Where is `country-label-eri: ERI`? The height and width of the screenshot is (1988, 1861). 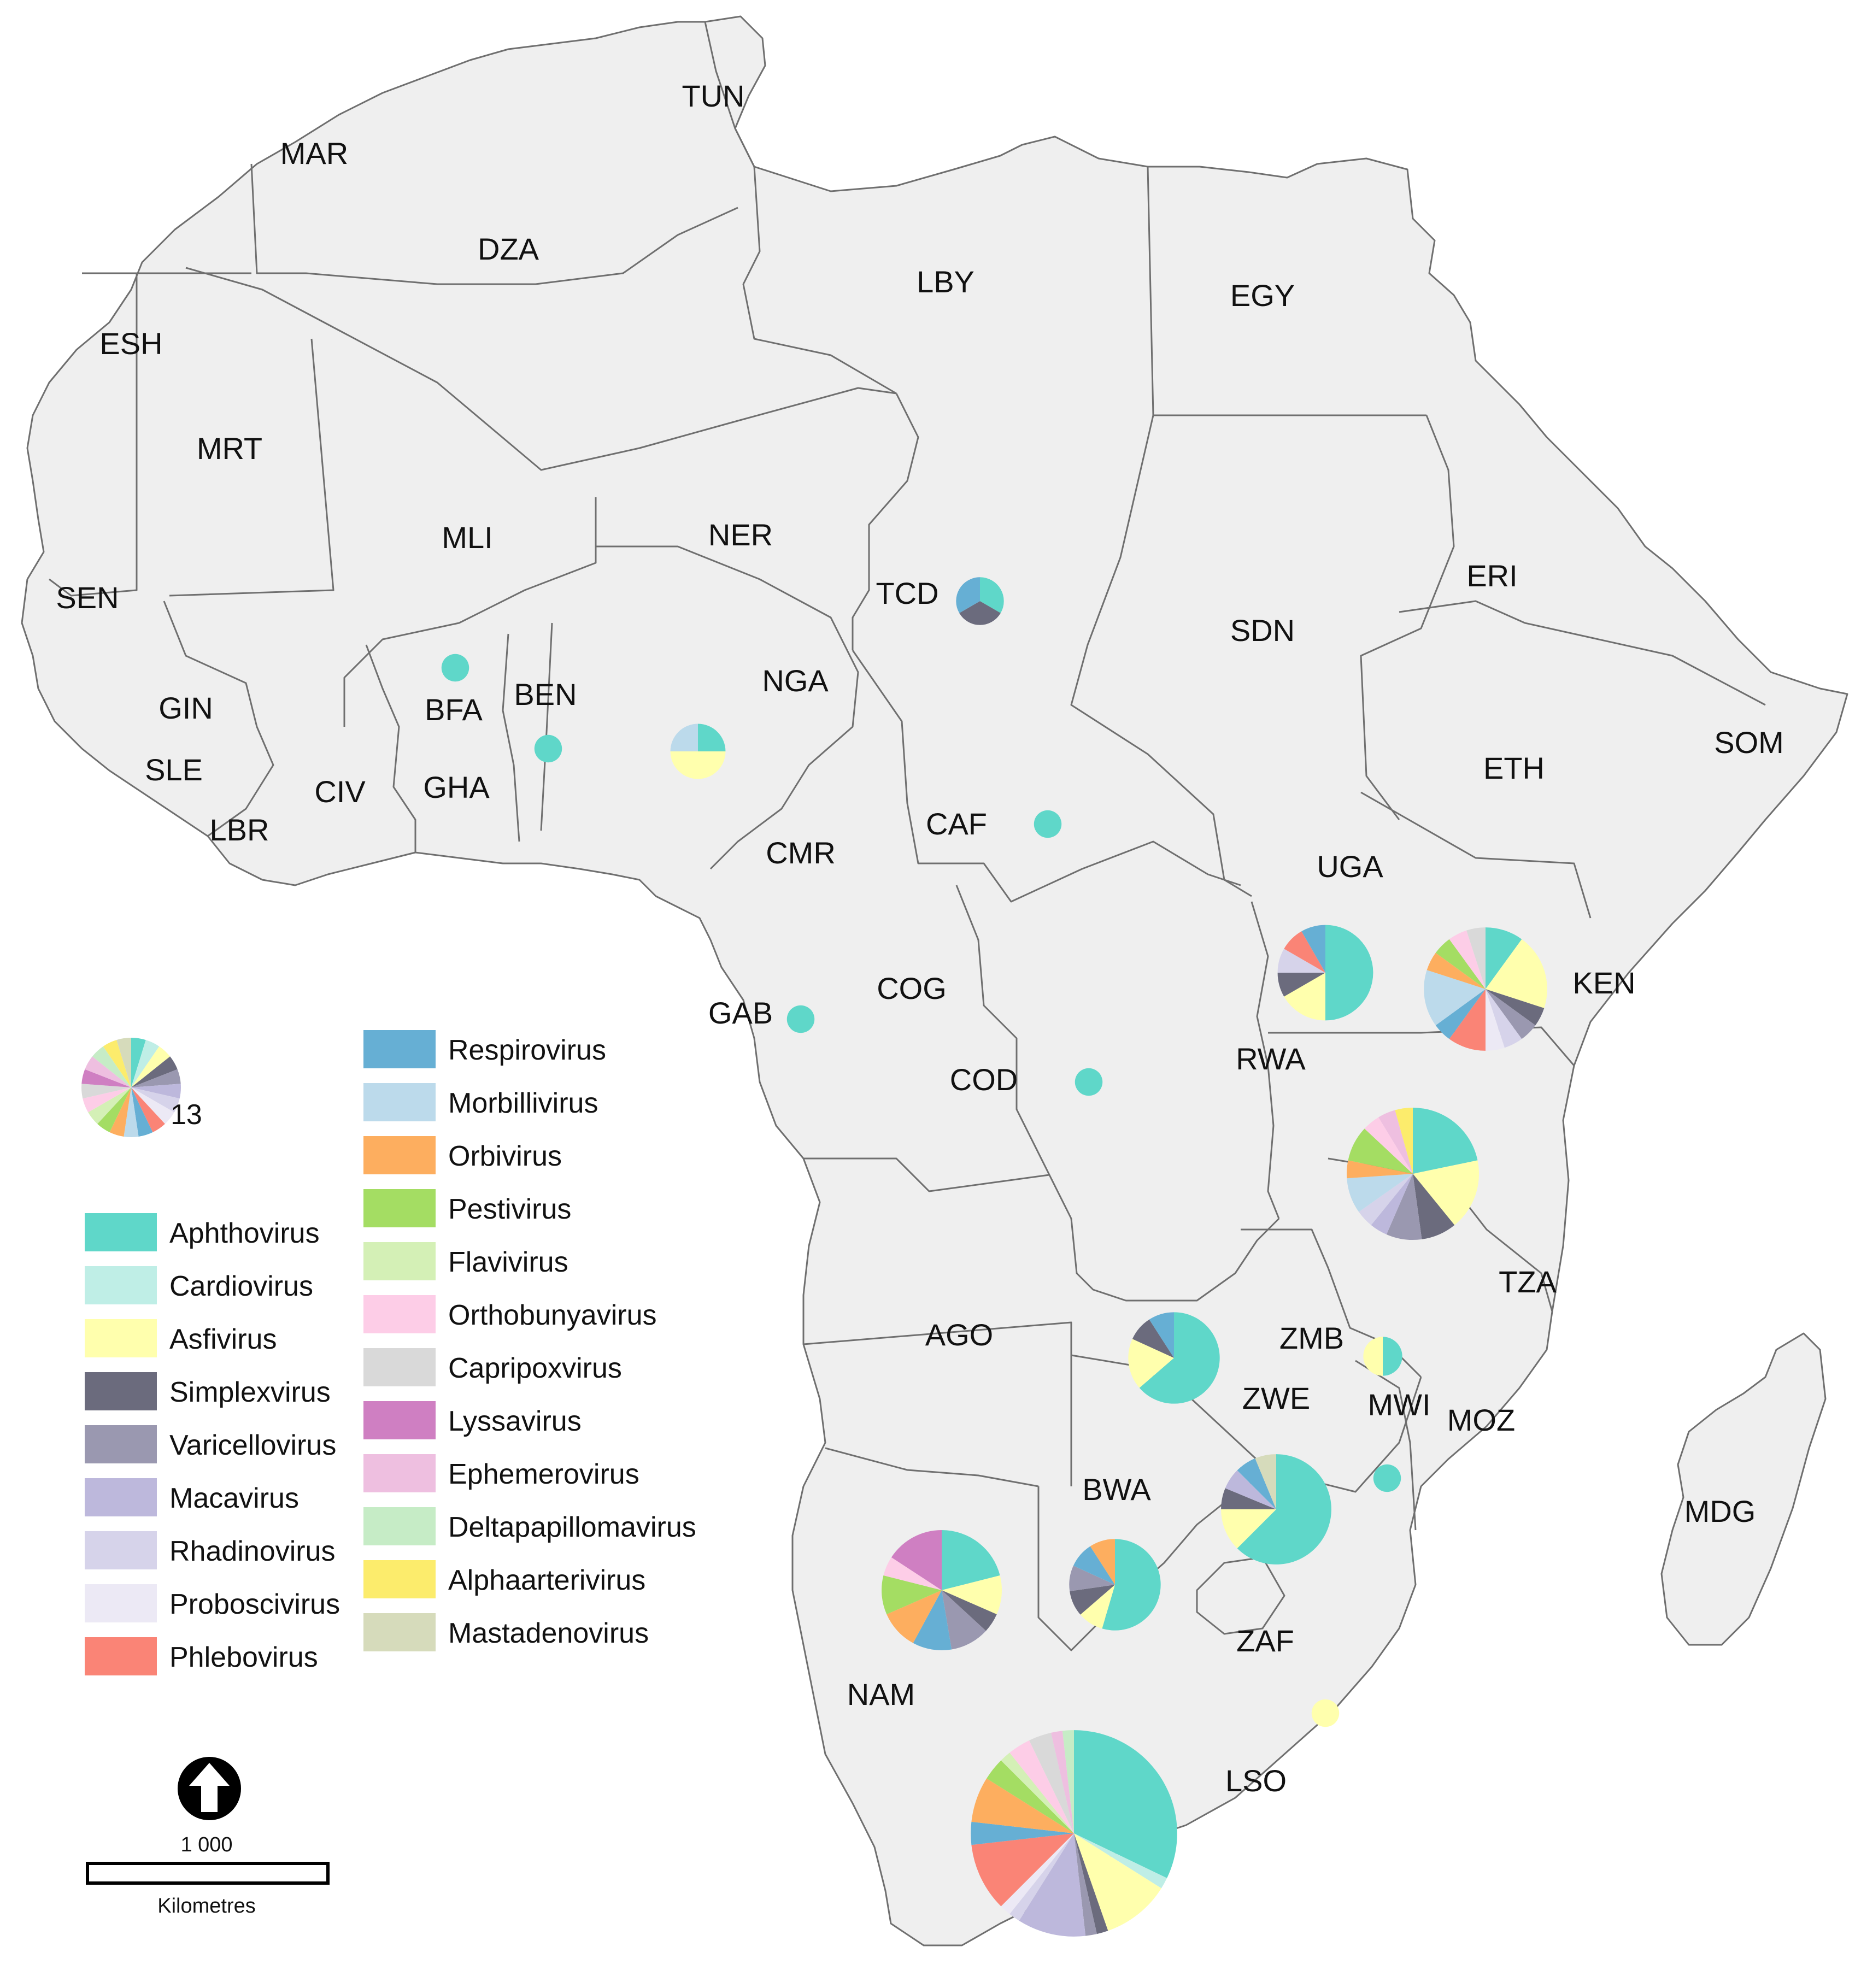
country-label-eri: ERI is located at coordinates (1491, 575).